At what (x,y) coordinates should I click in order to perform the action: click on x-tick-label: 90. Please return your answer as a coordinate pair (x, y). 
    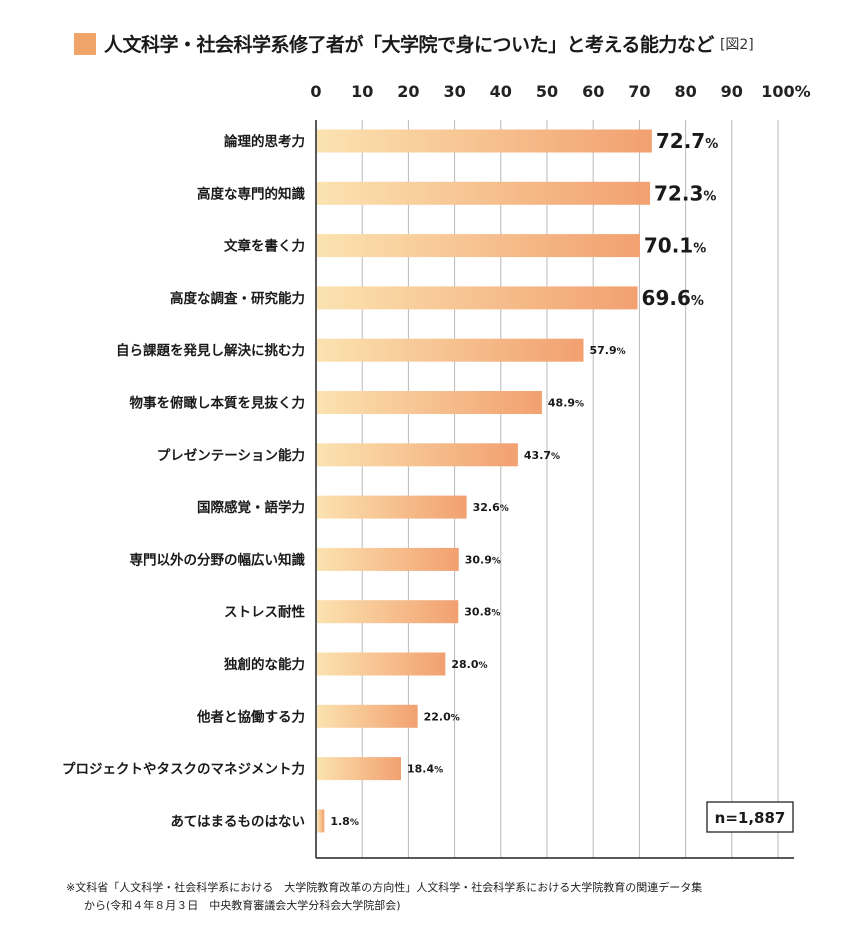
    Looking at the image, I should click on (732, 91).